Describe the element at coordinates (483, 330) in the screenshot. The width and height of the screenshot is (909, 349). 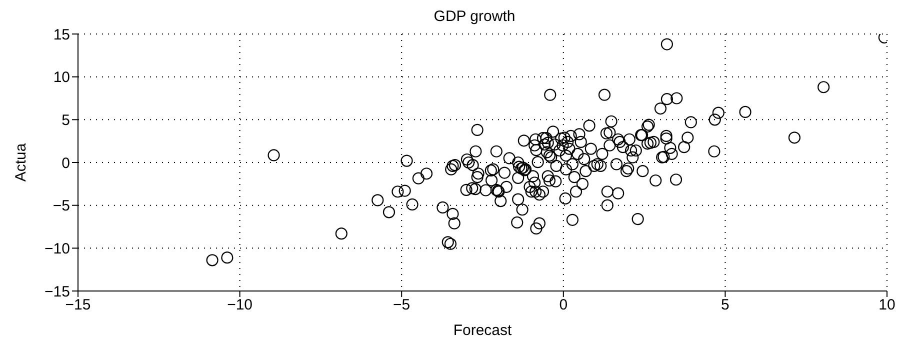
I see `x-axis-title: Forecast` at that location.